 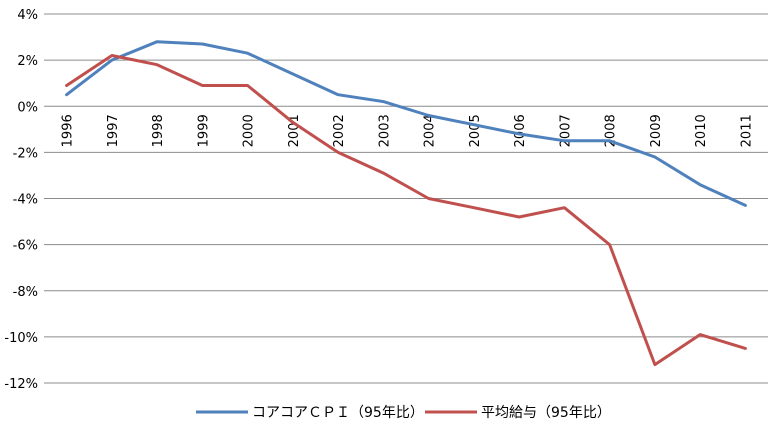 I want to click on y-tick-label: -6%, so click(x=25, y=246).